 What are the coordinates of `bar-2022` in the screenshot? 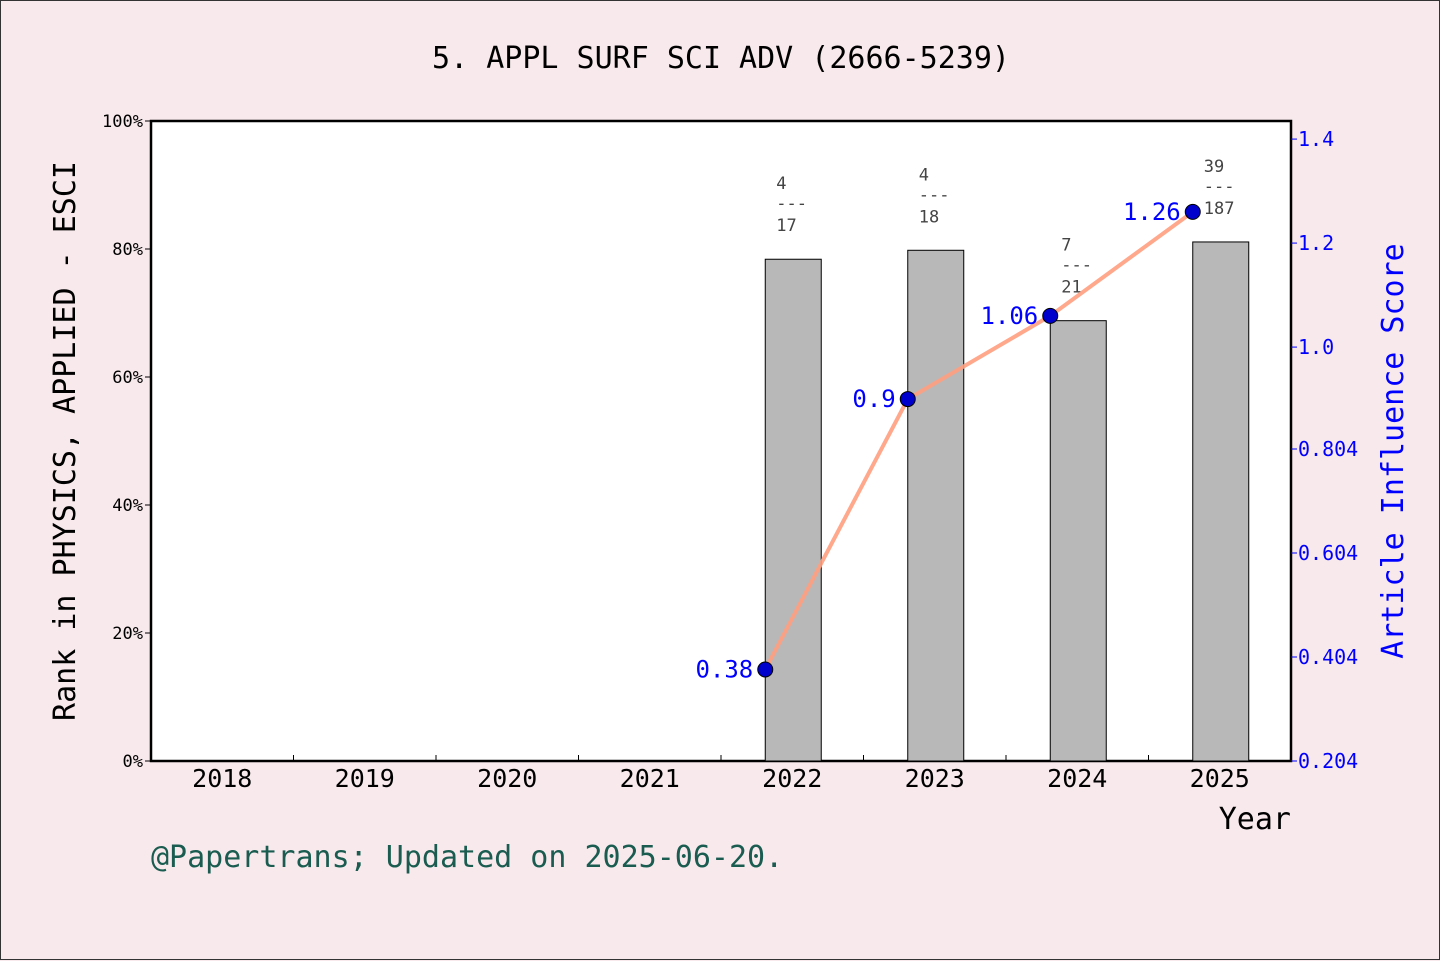 It's located at (793, 510).